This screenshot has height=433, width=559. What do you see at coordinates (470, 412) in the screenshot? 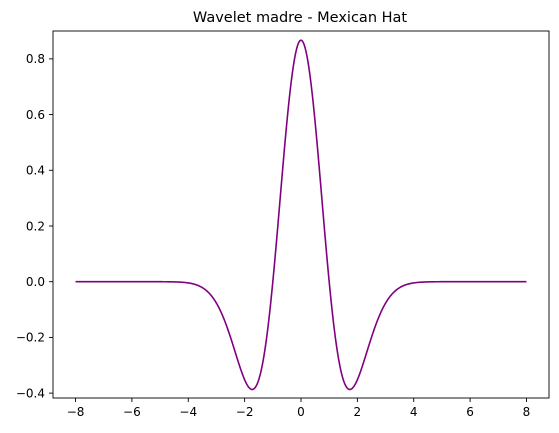
I see `x-tick-label: 6` at bounding box center [470, 412].